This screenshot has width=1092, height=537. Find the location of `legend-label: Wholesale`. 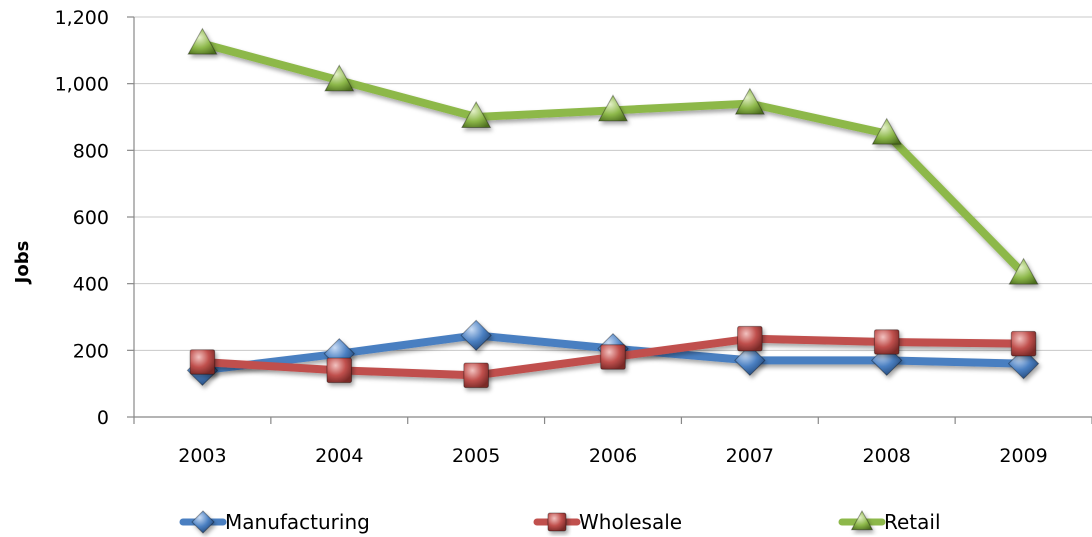

legend-label: Wholesale is located at coordinates (630, 522).